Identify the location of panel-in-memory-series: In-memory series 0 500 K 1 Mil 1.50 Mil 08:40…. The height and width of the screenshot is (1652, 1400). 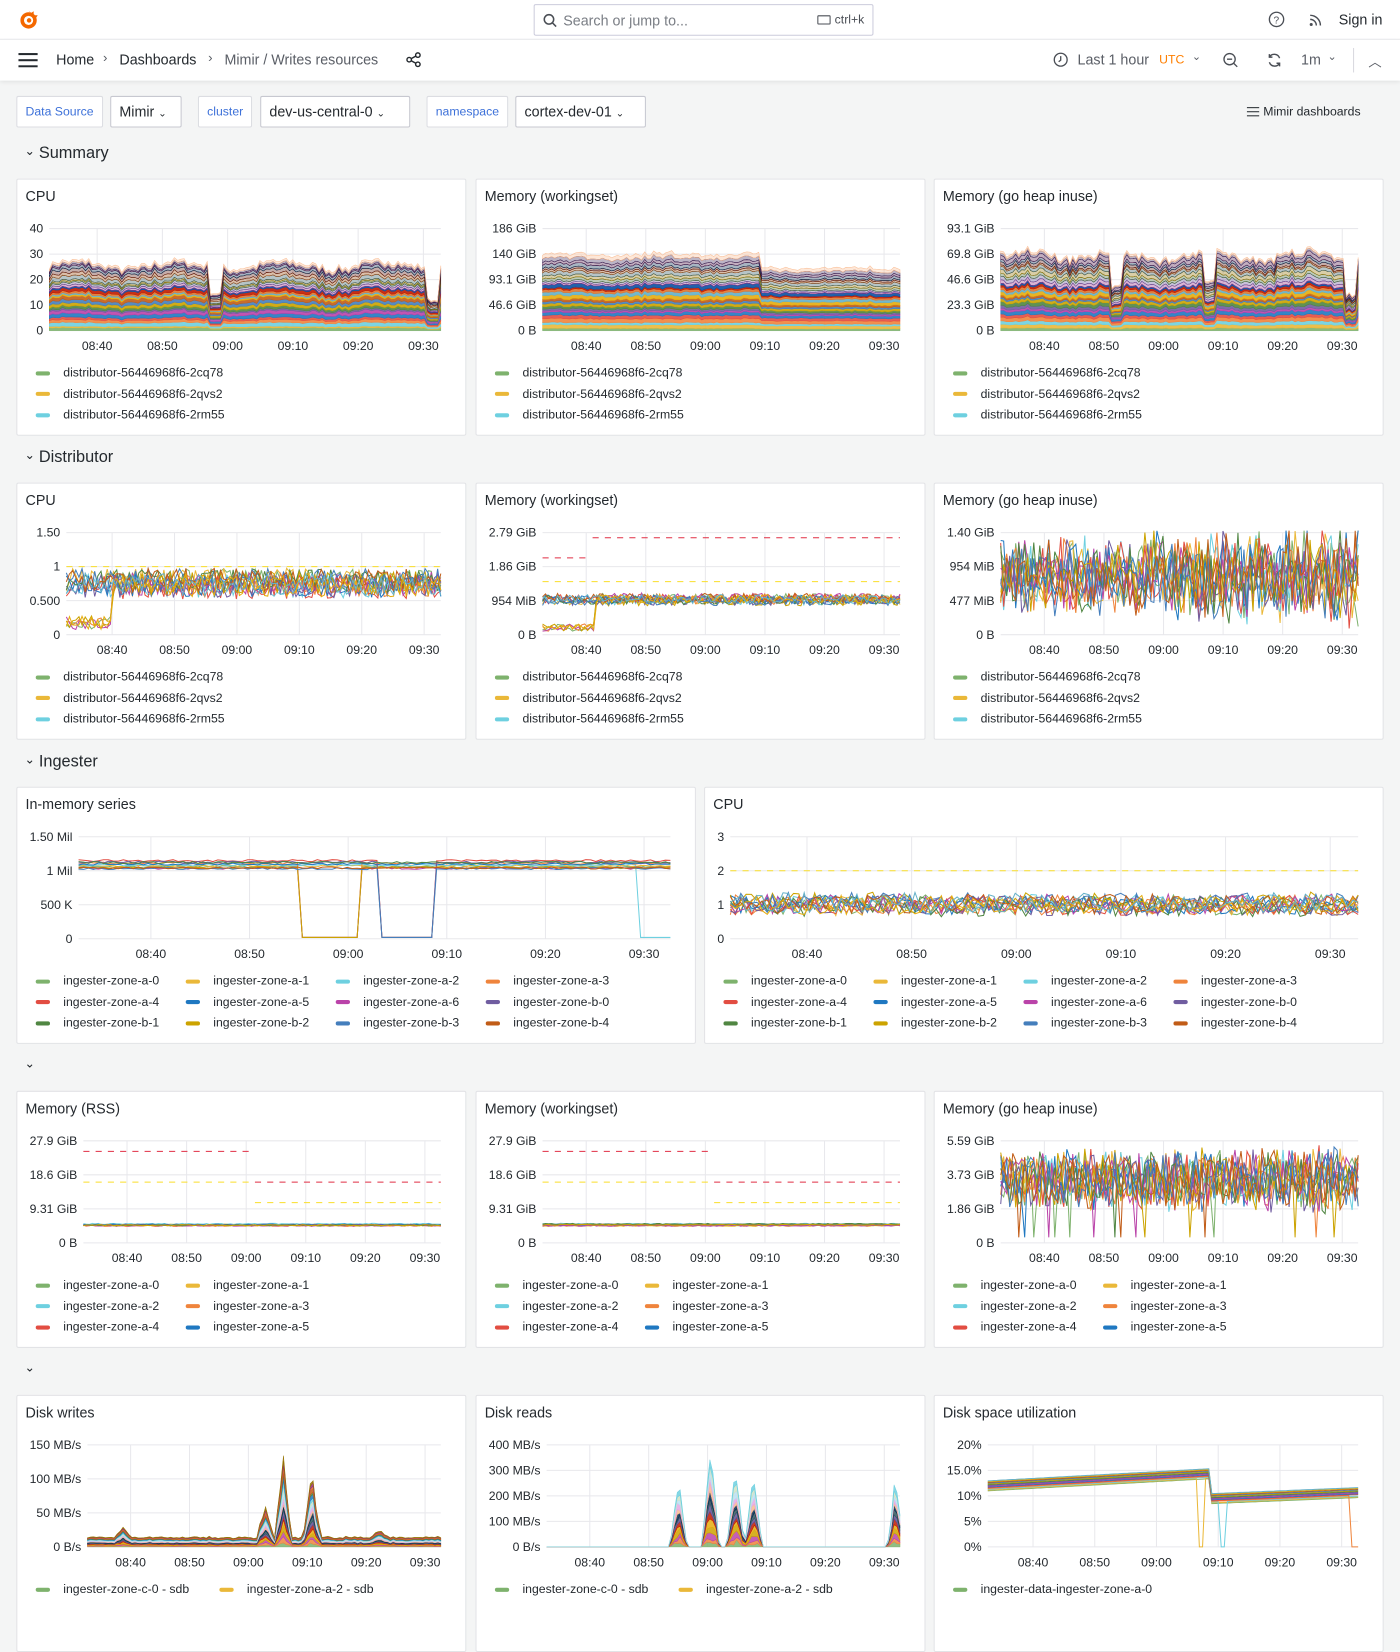
(356, 915).